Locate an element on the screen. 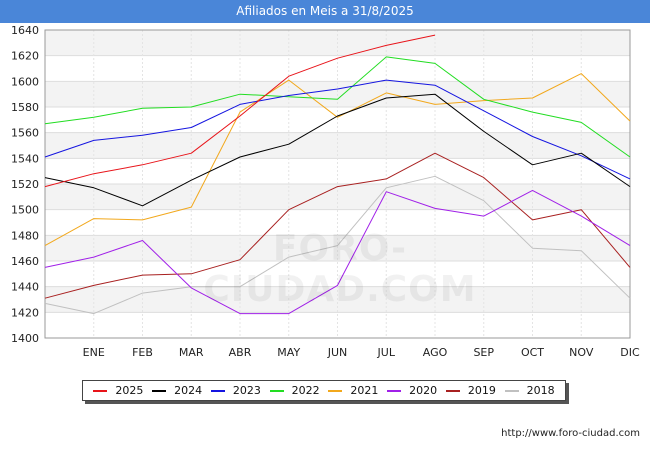  legend-item-2020: 2020 is located at coordinates (412, 390).